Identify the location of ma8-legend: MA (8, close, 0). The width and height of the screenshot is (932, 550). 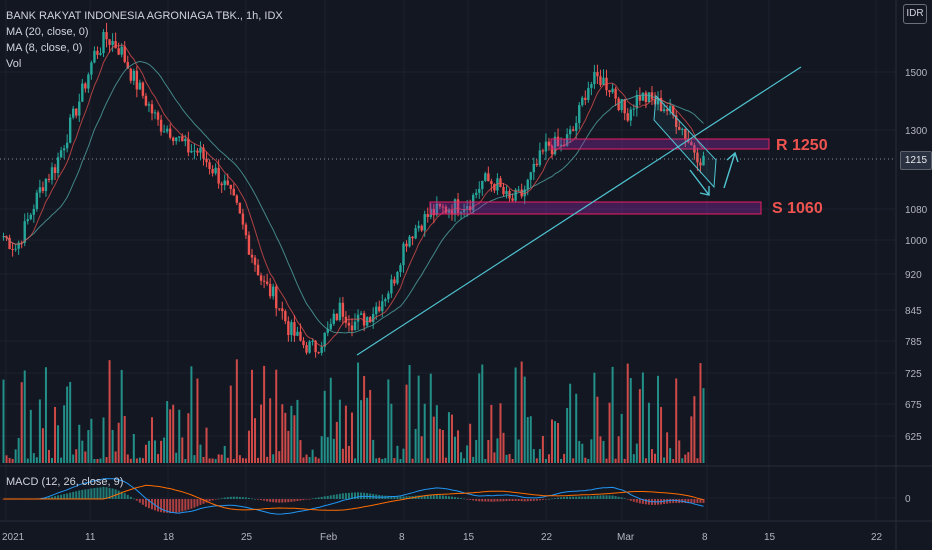
(44, 48).